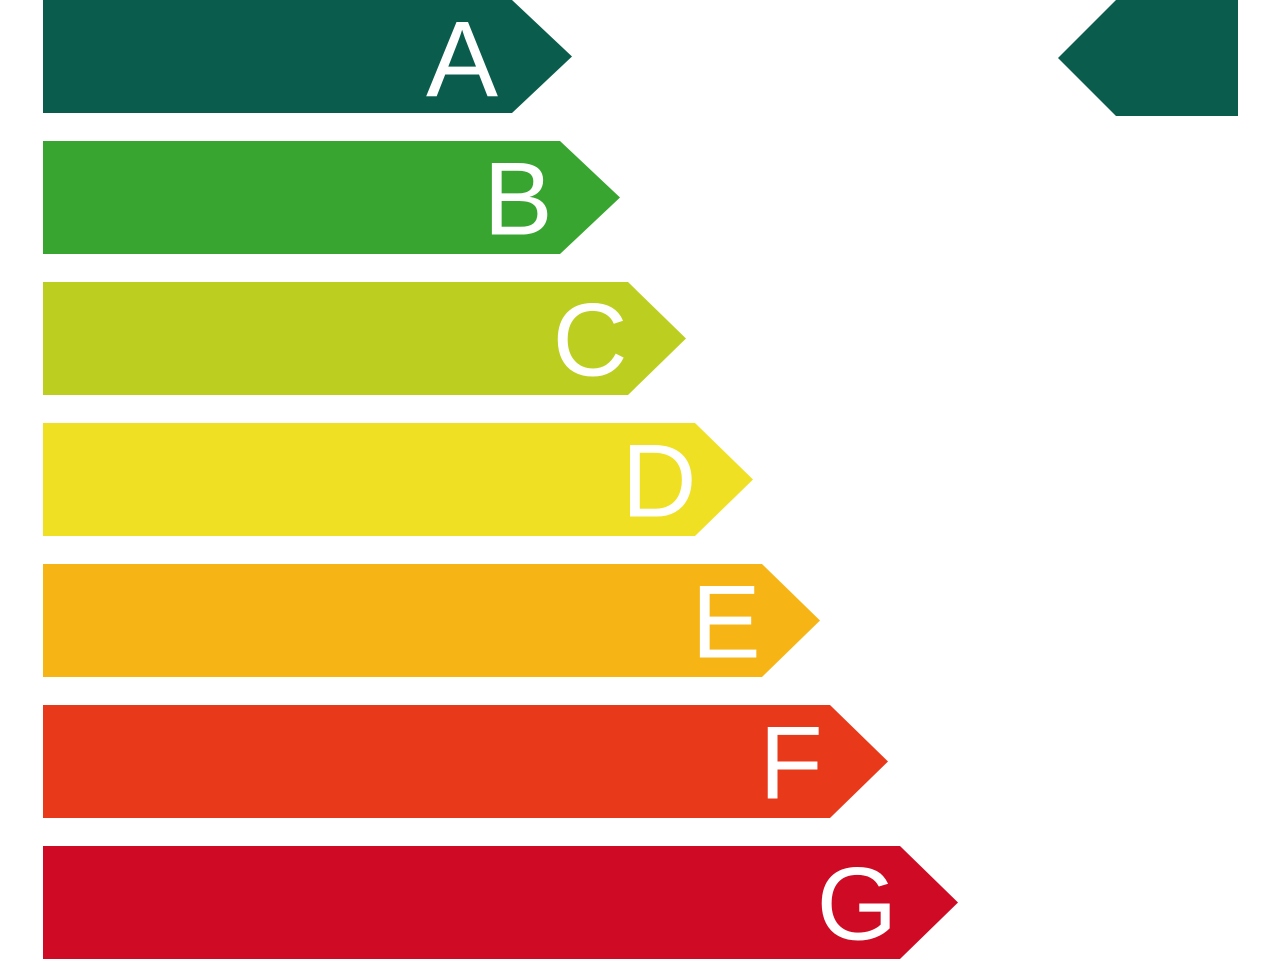 Image resolution: width=1280 pixels, height=960 pixels. I want to click on rating-bar-letter-g: G, so click(857, 903).